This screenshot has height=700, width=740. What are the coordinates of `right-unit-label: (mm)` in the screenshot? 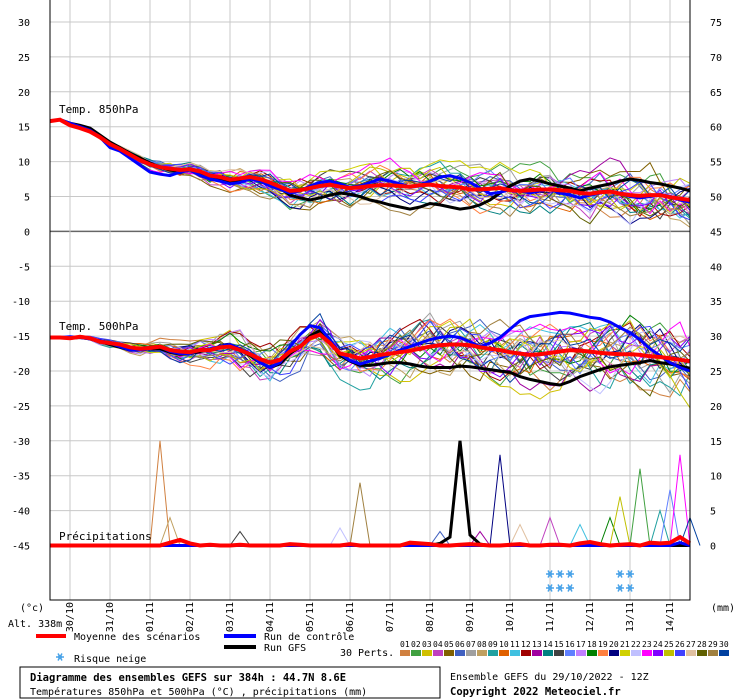 It's located at (723, 608).